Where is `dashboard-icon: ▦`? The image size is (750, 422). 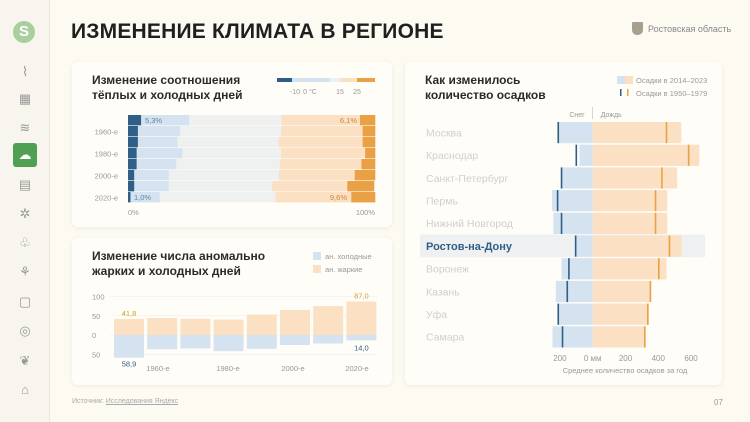 dashboard-icon: ▦ is located at coordinates (25, 98).